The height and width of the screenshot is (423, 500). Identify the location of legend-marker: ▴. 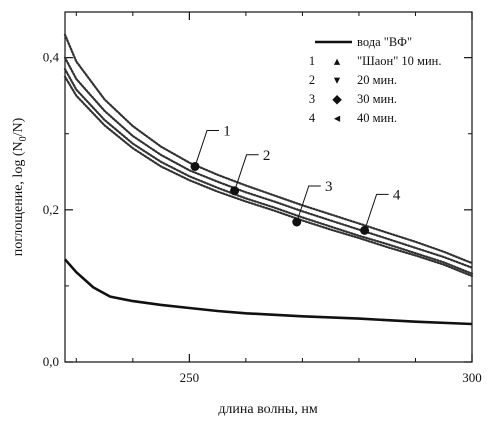
(337, 61).